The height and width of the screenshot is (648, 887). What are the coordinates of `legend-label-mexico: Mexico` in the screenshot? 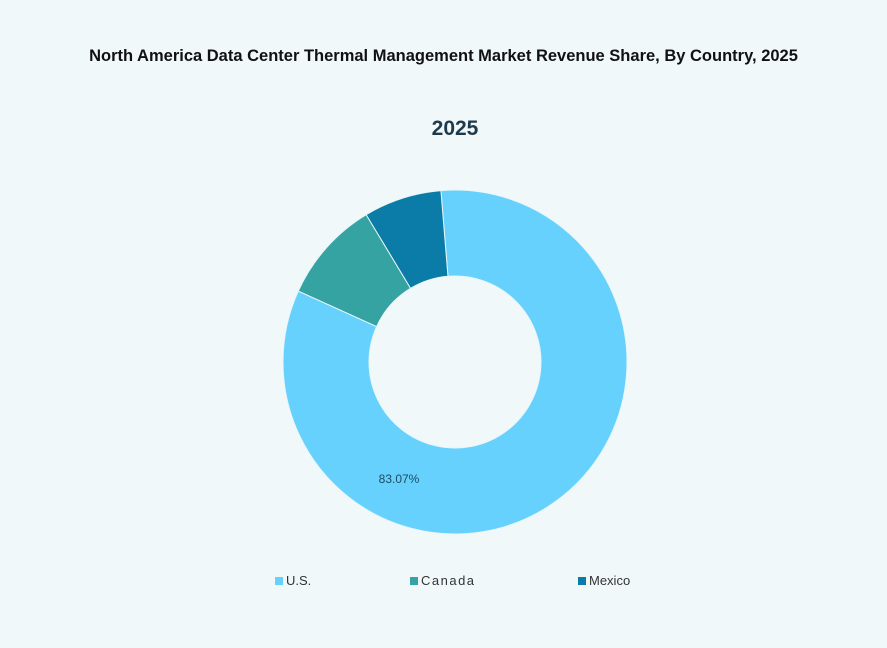 It's located at (610, 580).